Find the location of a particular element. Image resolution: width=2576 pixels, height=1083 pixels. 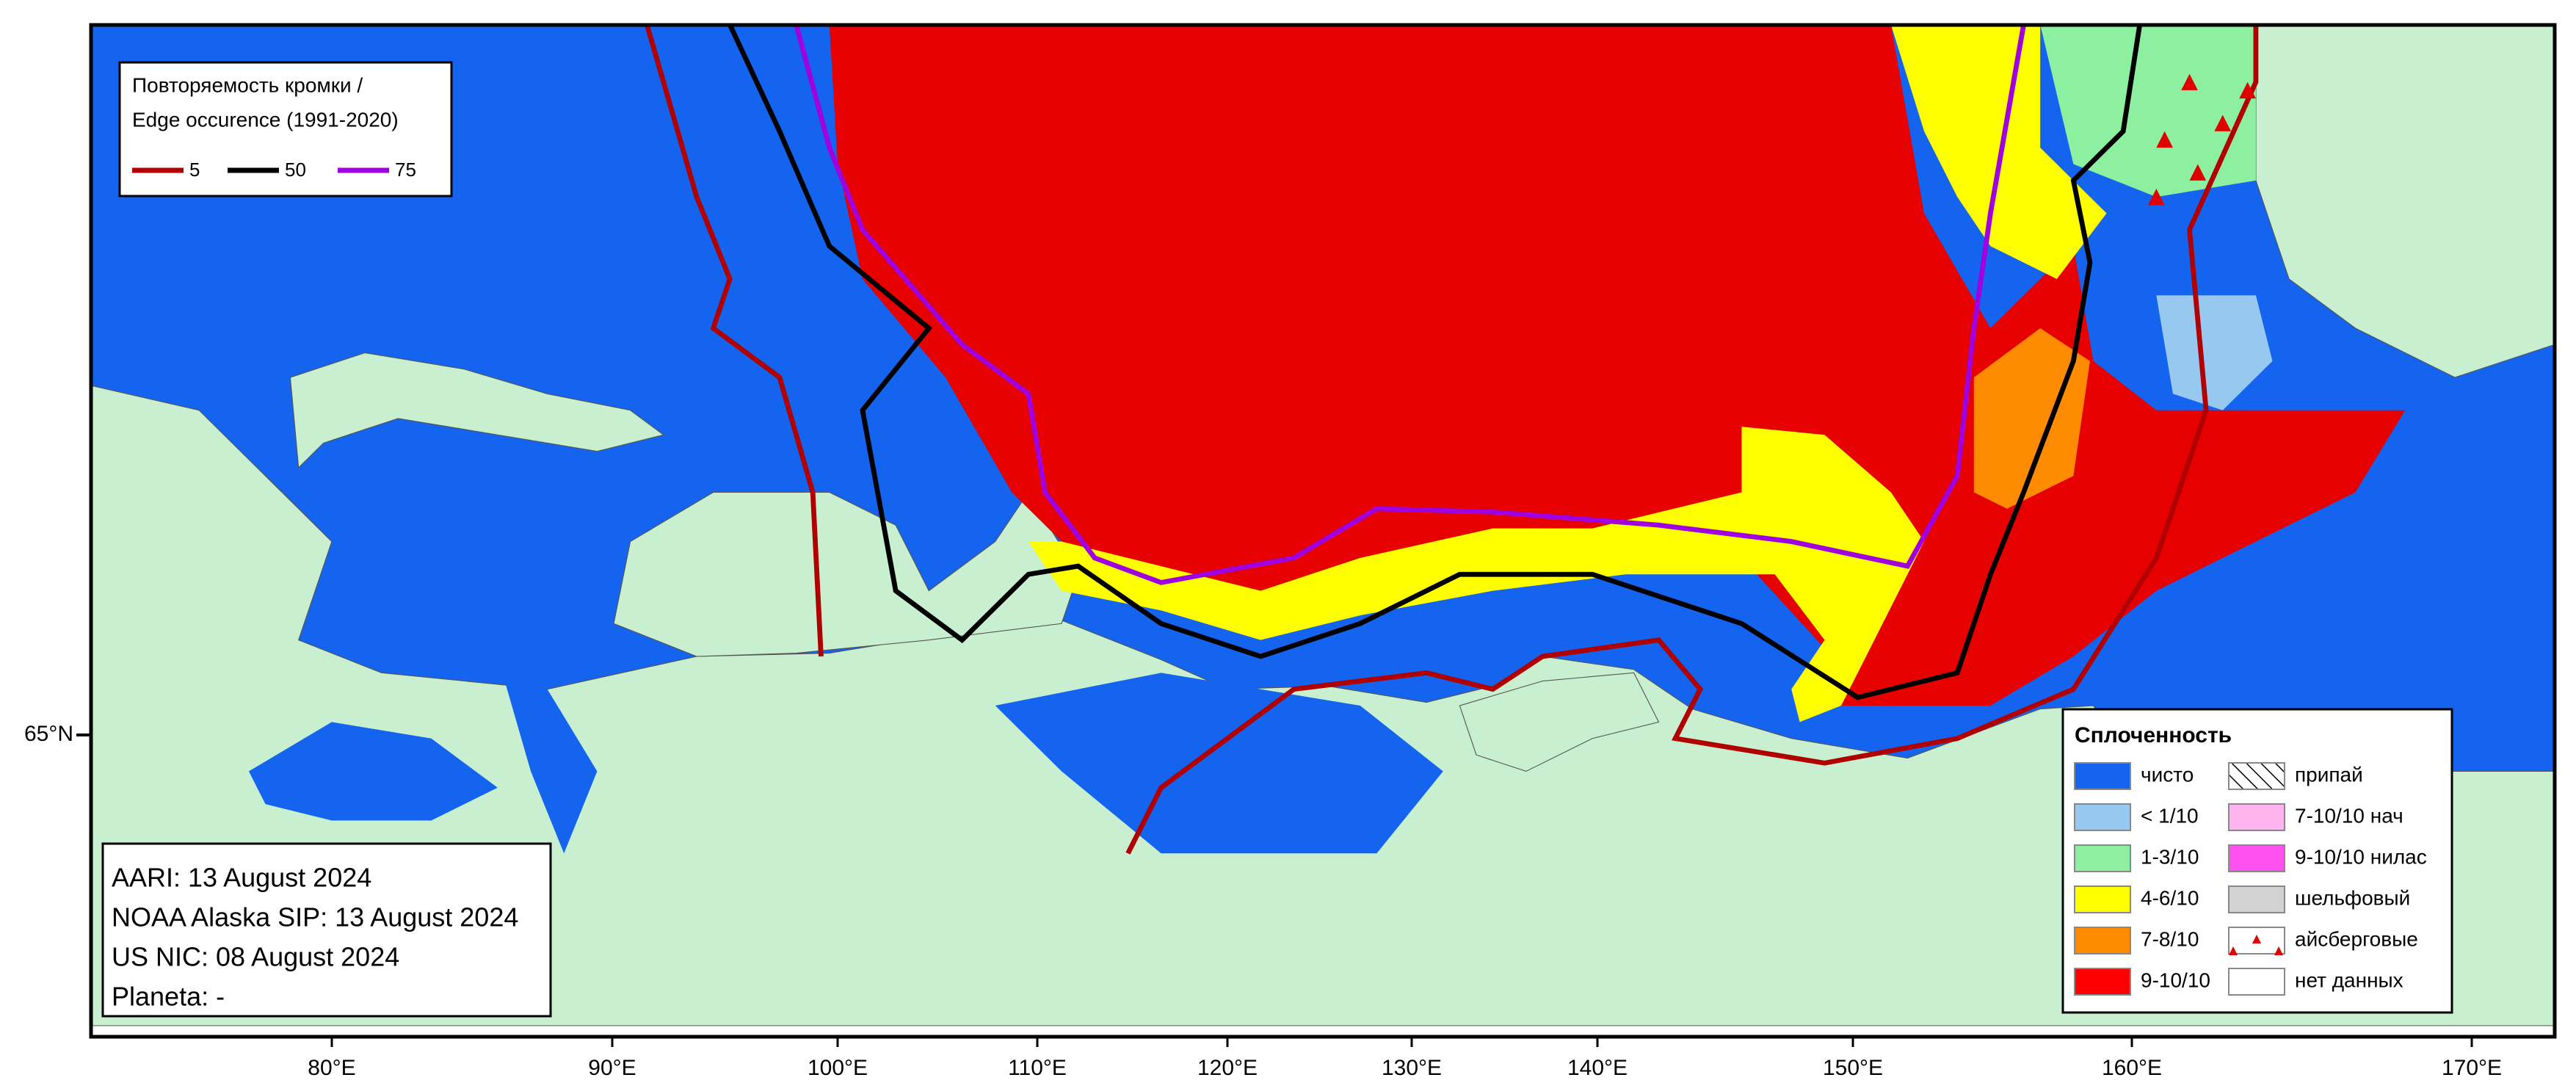

lon-label: 170°E is located at coordinates (2472, 1068).